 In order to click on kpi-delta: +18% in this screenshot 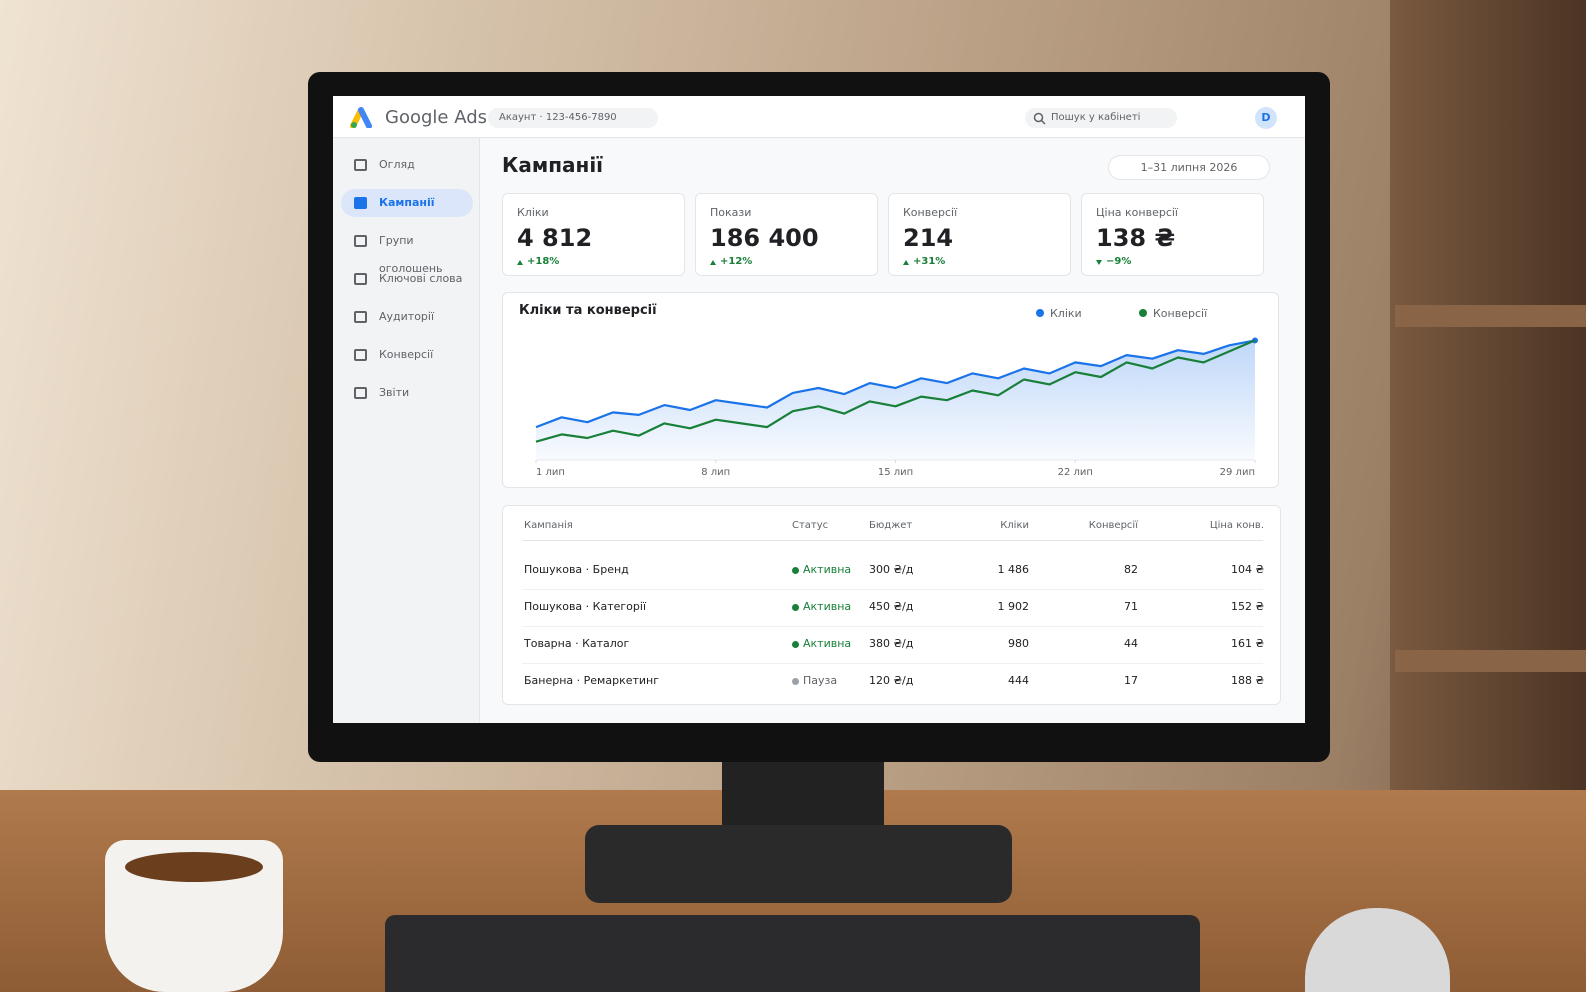, I will do `click(543, 261)`.